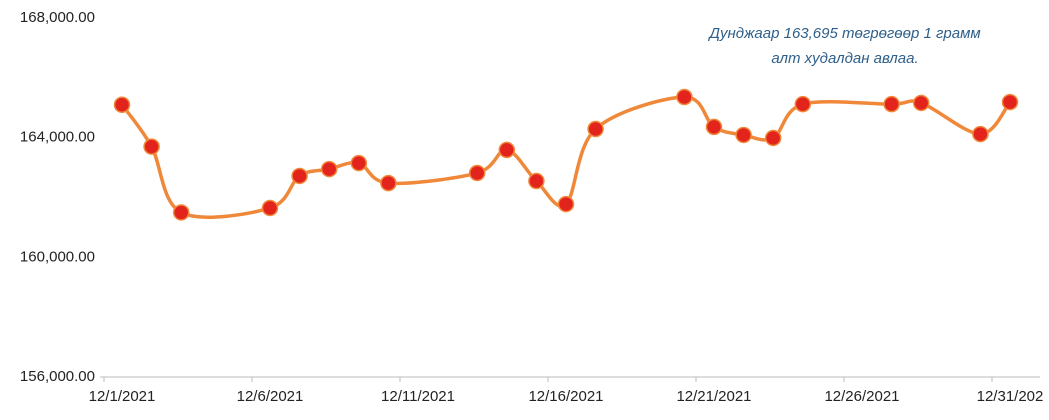 The image size is (1049, 420). Describe the element at coordinates (1010, 396) in the screenshot. I see `x-tick-label: 12/31/202` at that location.